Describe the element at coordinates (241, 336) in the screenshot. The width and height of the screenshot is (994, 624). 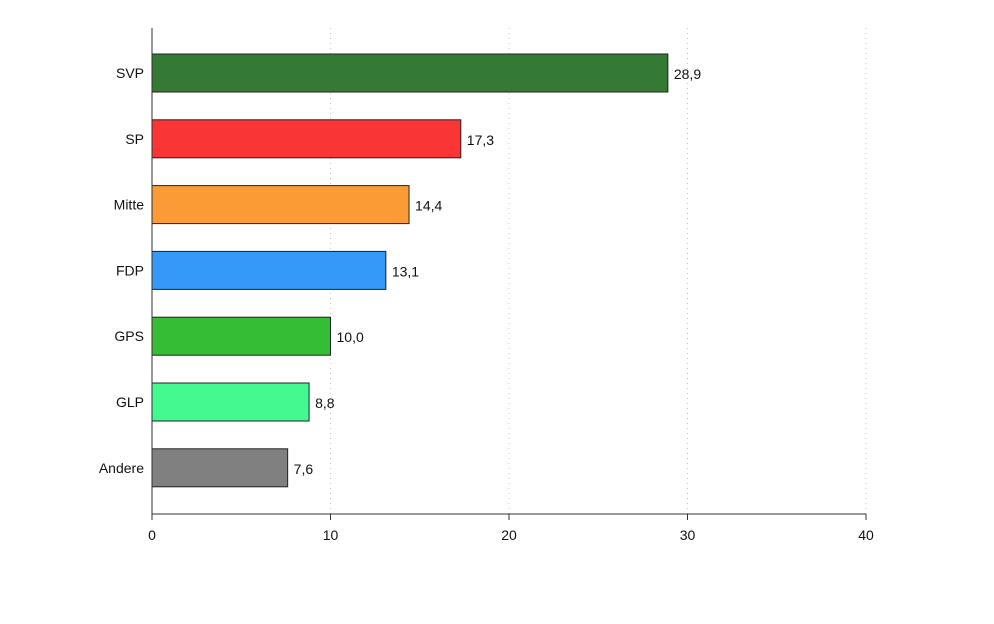
I see `bar-gps` at that location.